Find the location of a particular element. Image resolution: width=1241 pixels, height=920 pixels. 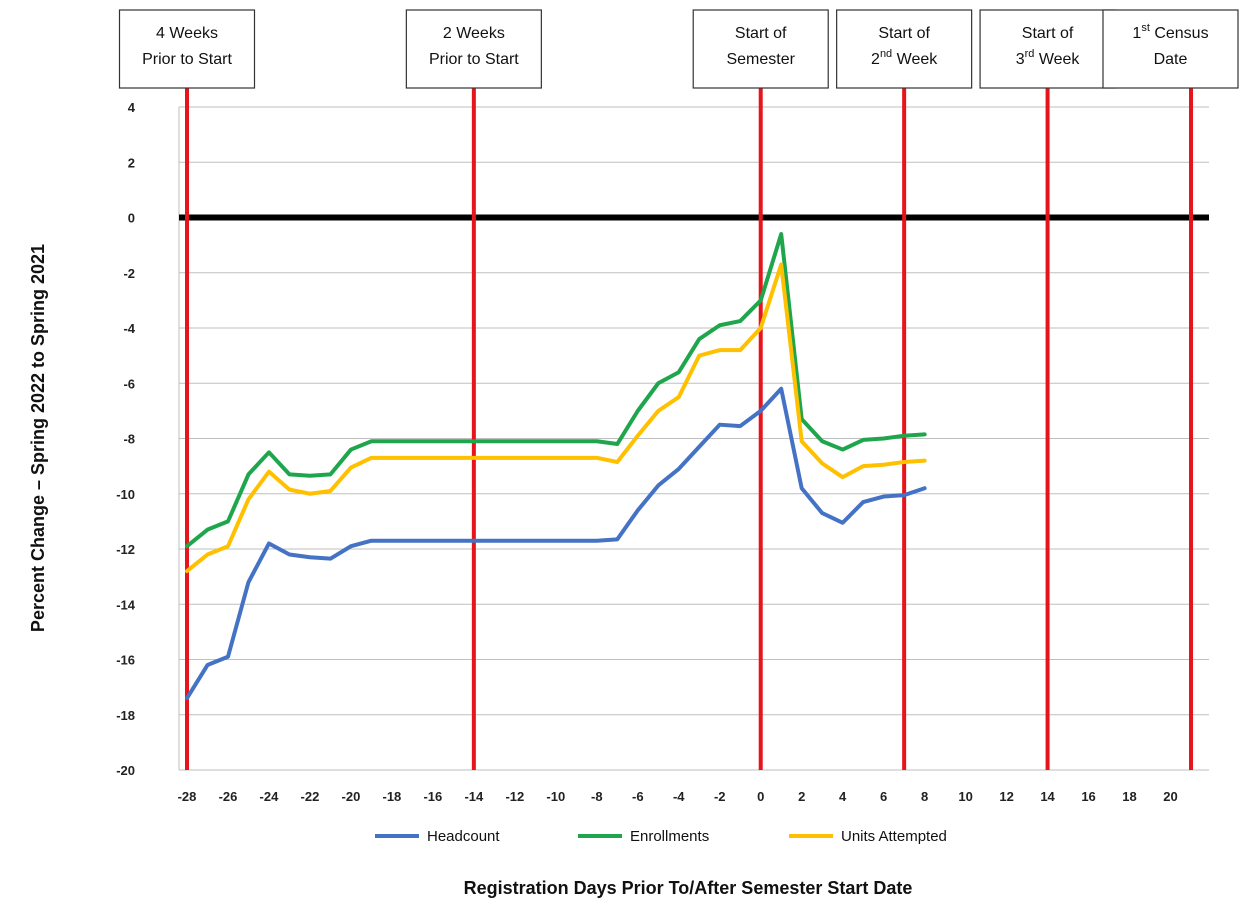

milestone-label-superscript: nd is located at coordinates (886, 54).